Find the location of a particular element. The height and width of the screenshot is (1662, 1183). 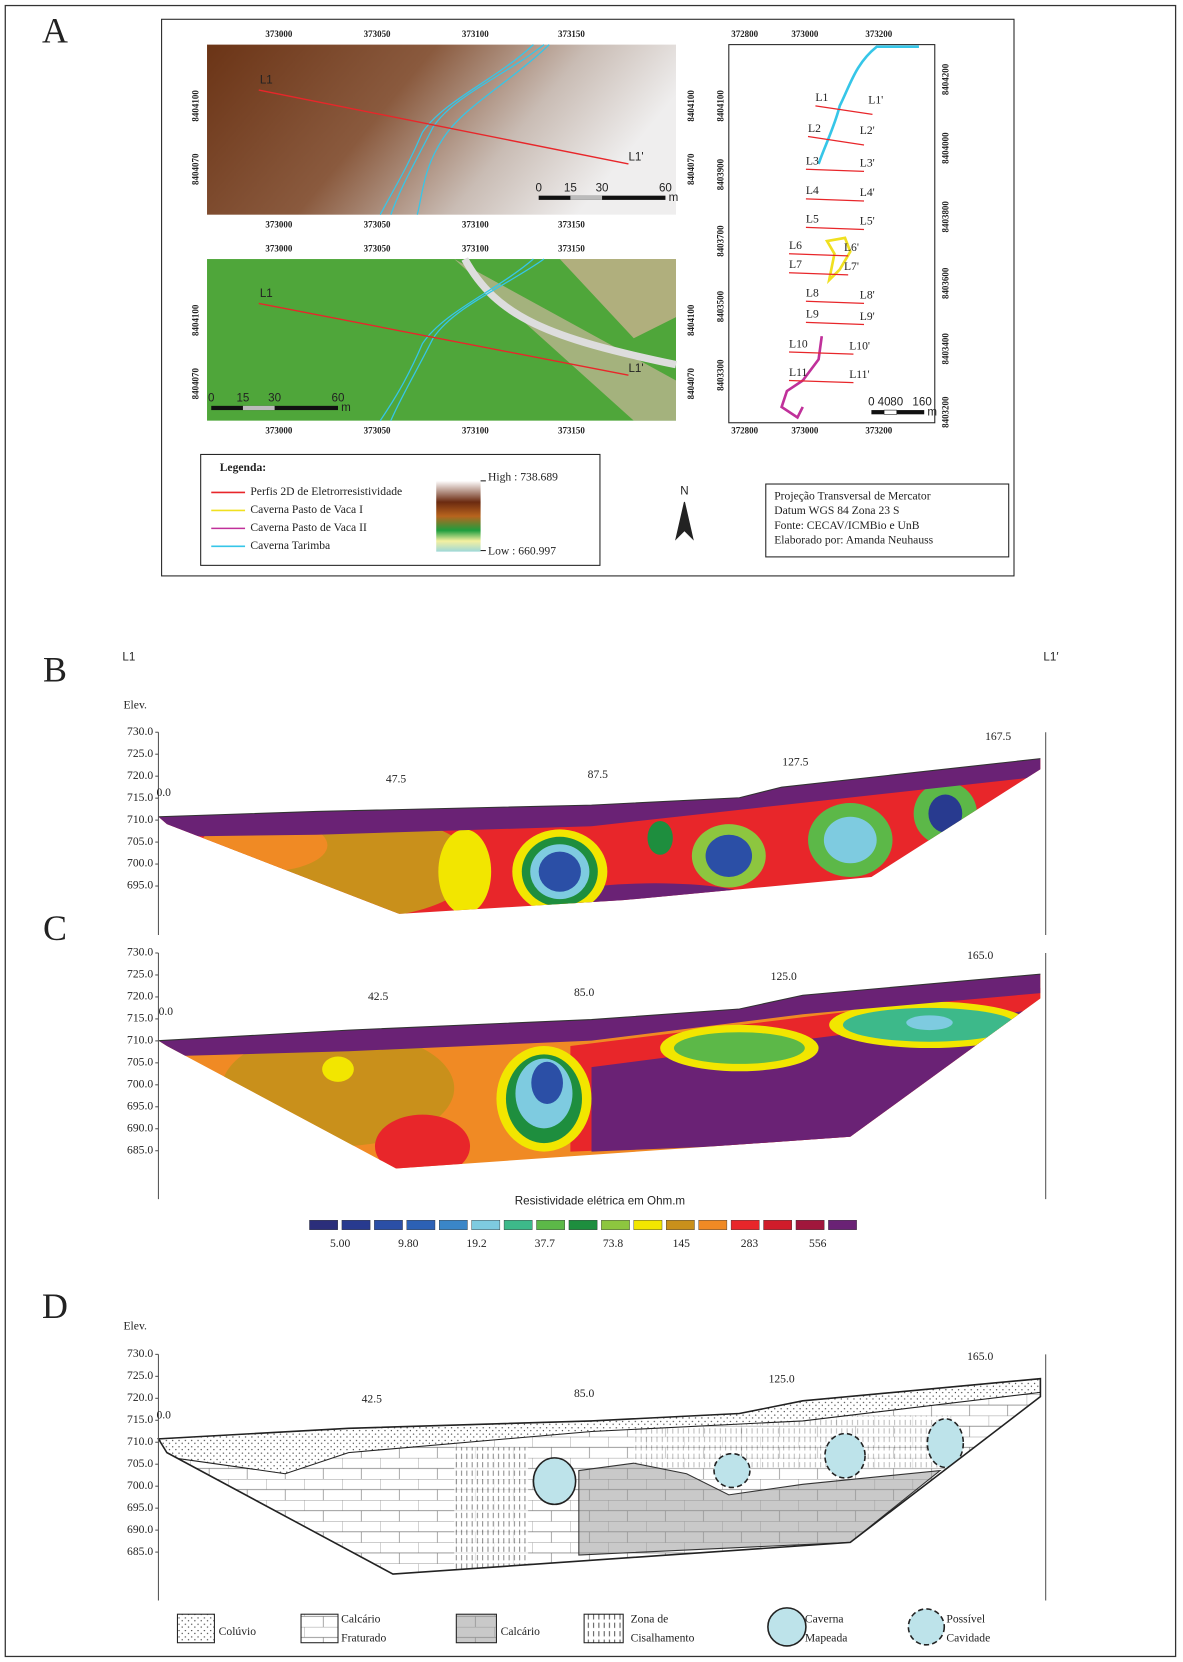

map-y-tick: 8404100 is located at coordinates (720, 106).